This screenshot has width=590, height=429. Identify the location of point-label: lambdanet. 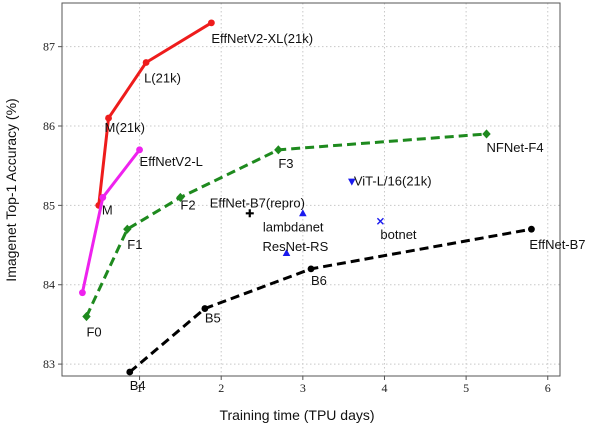
(293, 226).